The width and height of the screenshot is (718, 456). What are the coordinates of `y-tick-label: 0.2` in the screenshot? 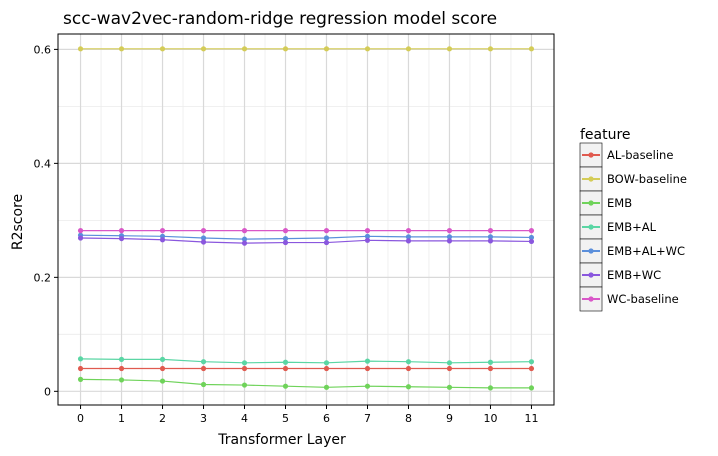 It's located at (43, 277).